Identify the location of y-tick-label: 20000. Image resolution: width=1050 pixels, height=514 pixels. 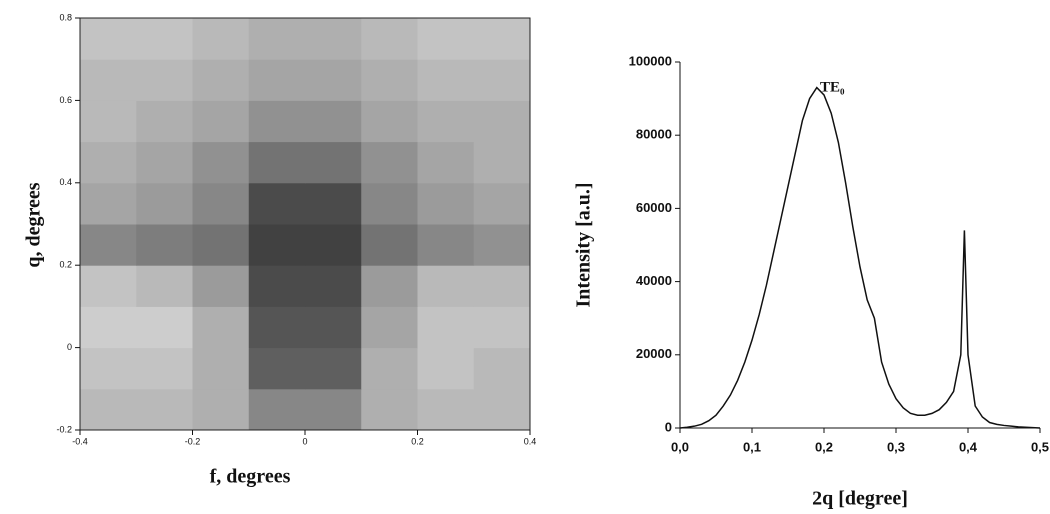
(654, 353).